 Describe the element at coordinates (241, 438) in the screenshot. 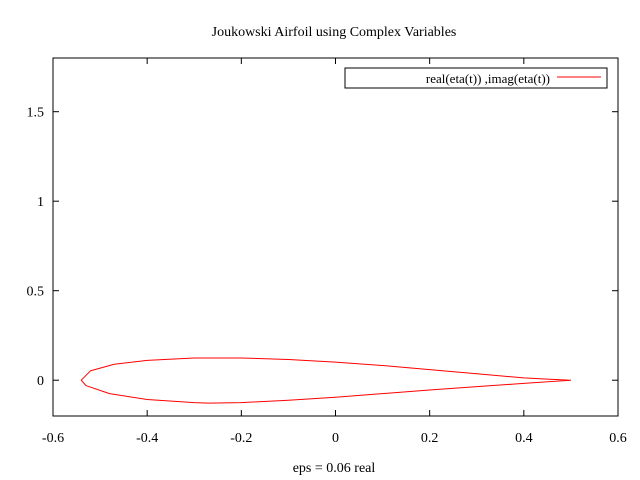

I see `x-tick-label: -0.2` at that location.